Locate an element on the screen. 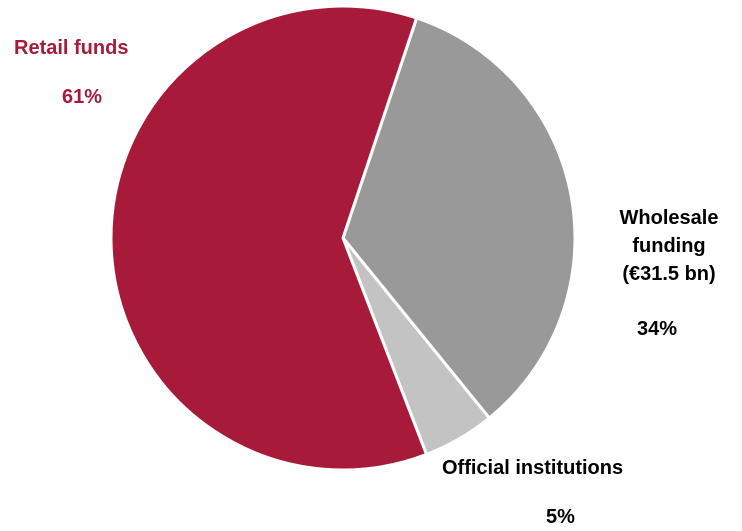  value-official-institutions: 5% is located at coordinates (560, 517).